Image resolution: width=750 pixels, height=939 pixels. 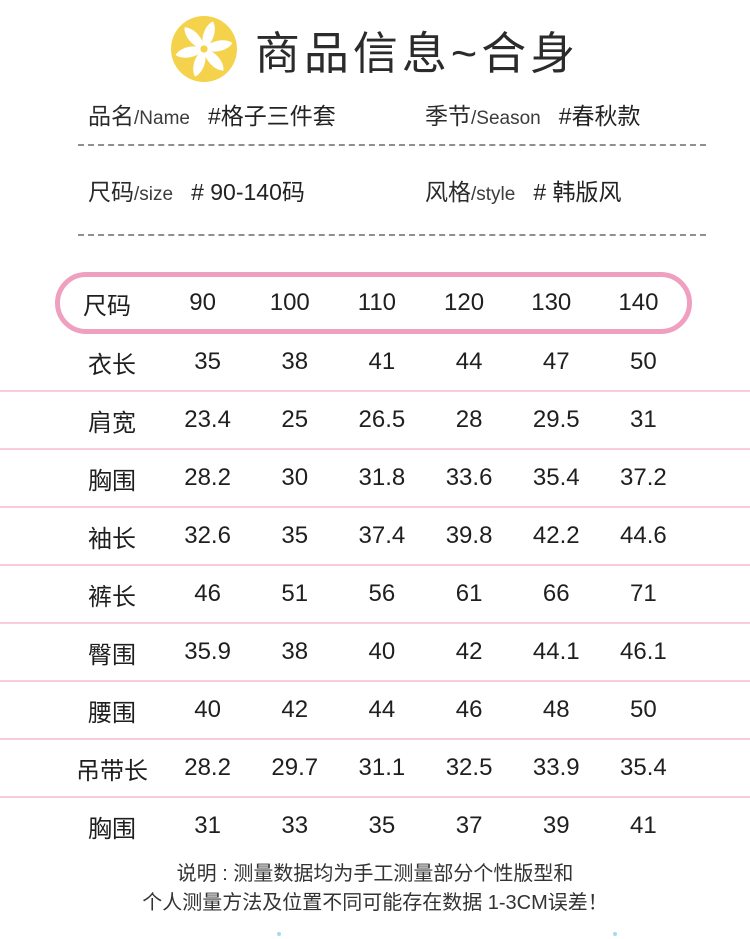 I want to click on table-row: 胸围 28.2 30 31.8 33.6 35.4 37.2, so click(x=373, y=478).